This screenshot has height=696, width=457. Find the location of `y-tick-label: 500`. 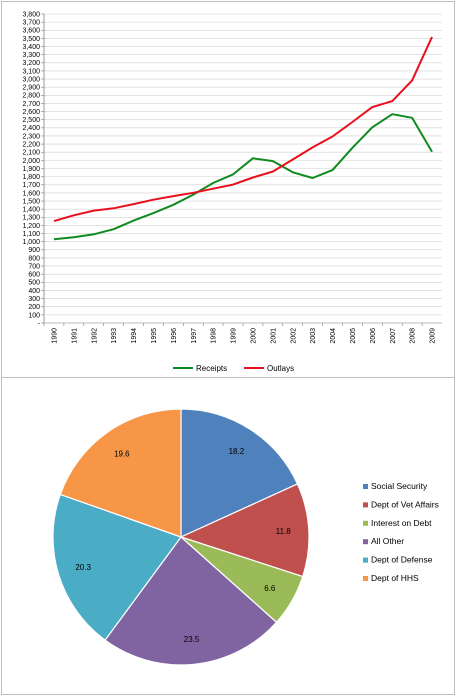

y-tick-label: 500 is located at coordinates (34, 283).